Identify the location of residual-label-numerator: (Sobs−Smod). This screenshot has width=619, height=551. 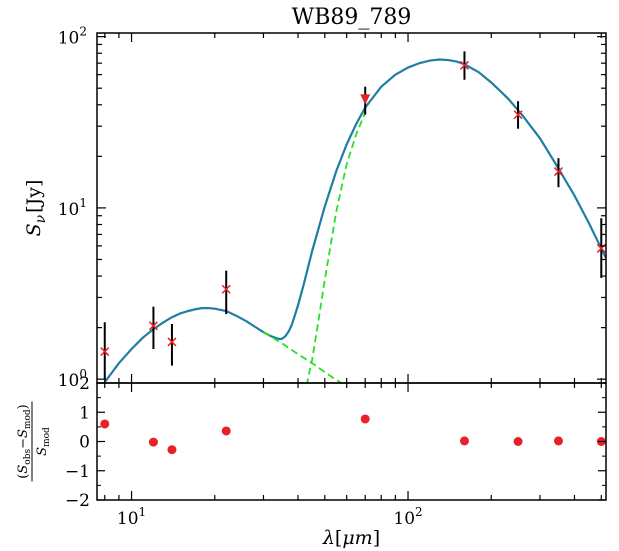
(24, 441).